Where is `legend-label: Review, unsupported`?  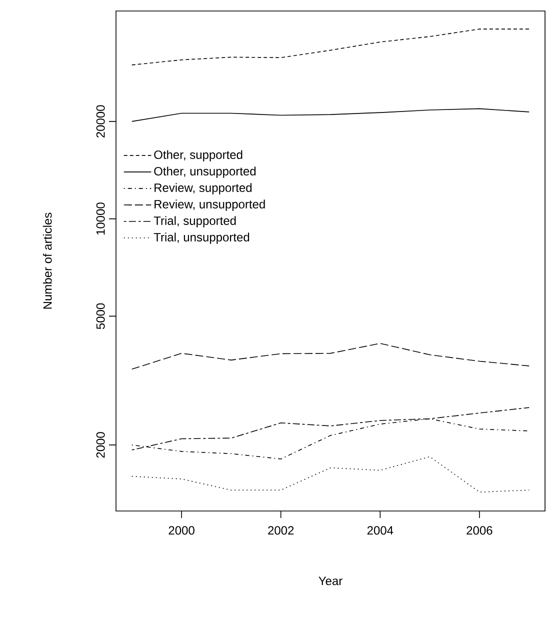
legend-label: Review, unsupported is located at coordinates (209, 205).